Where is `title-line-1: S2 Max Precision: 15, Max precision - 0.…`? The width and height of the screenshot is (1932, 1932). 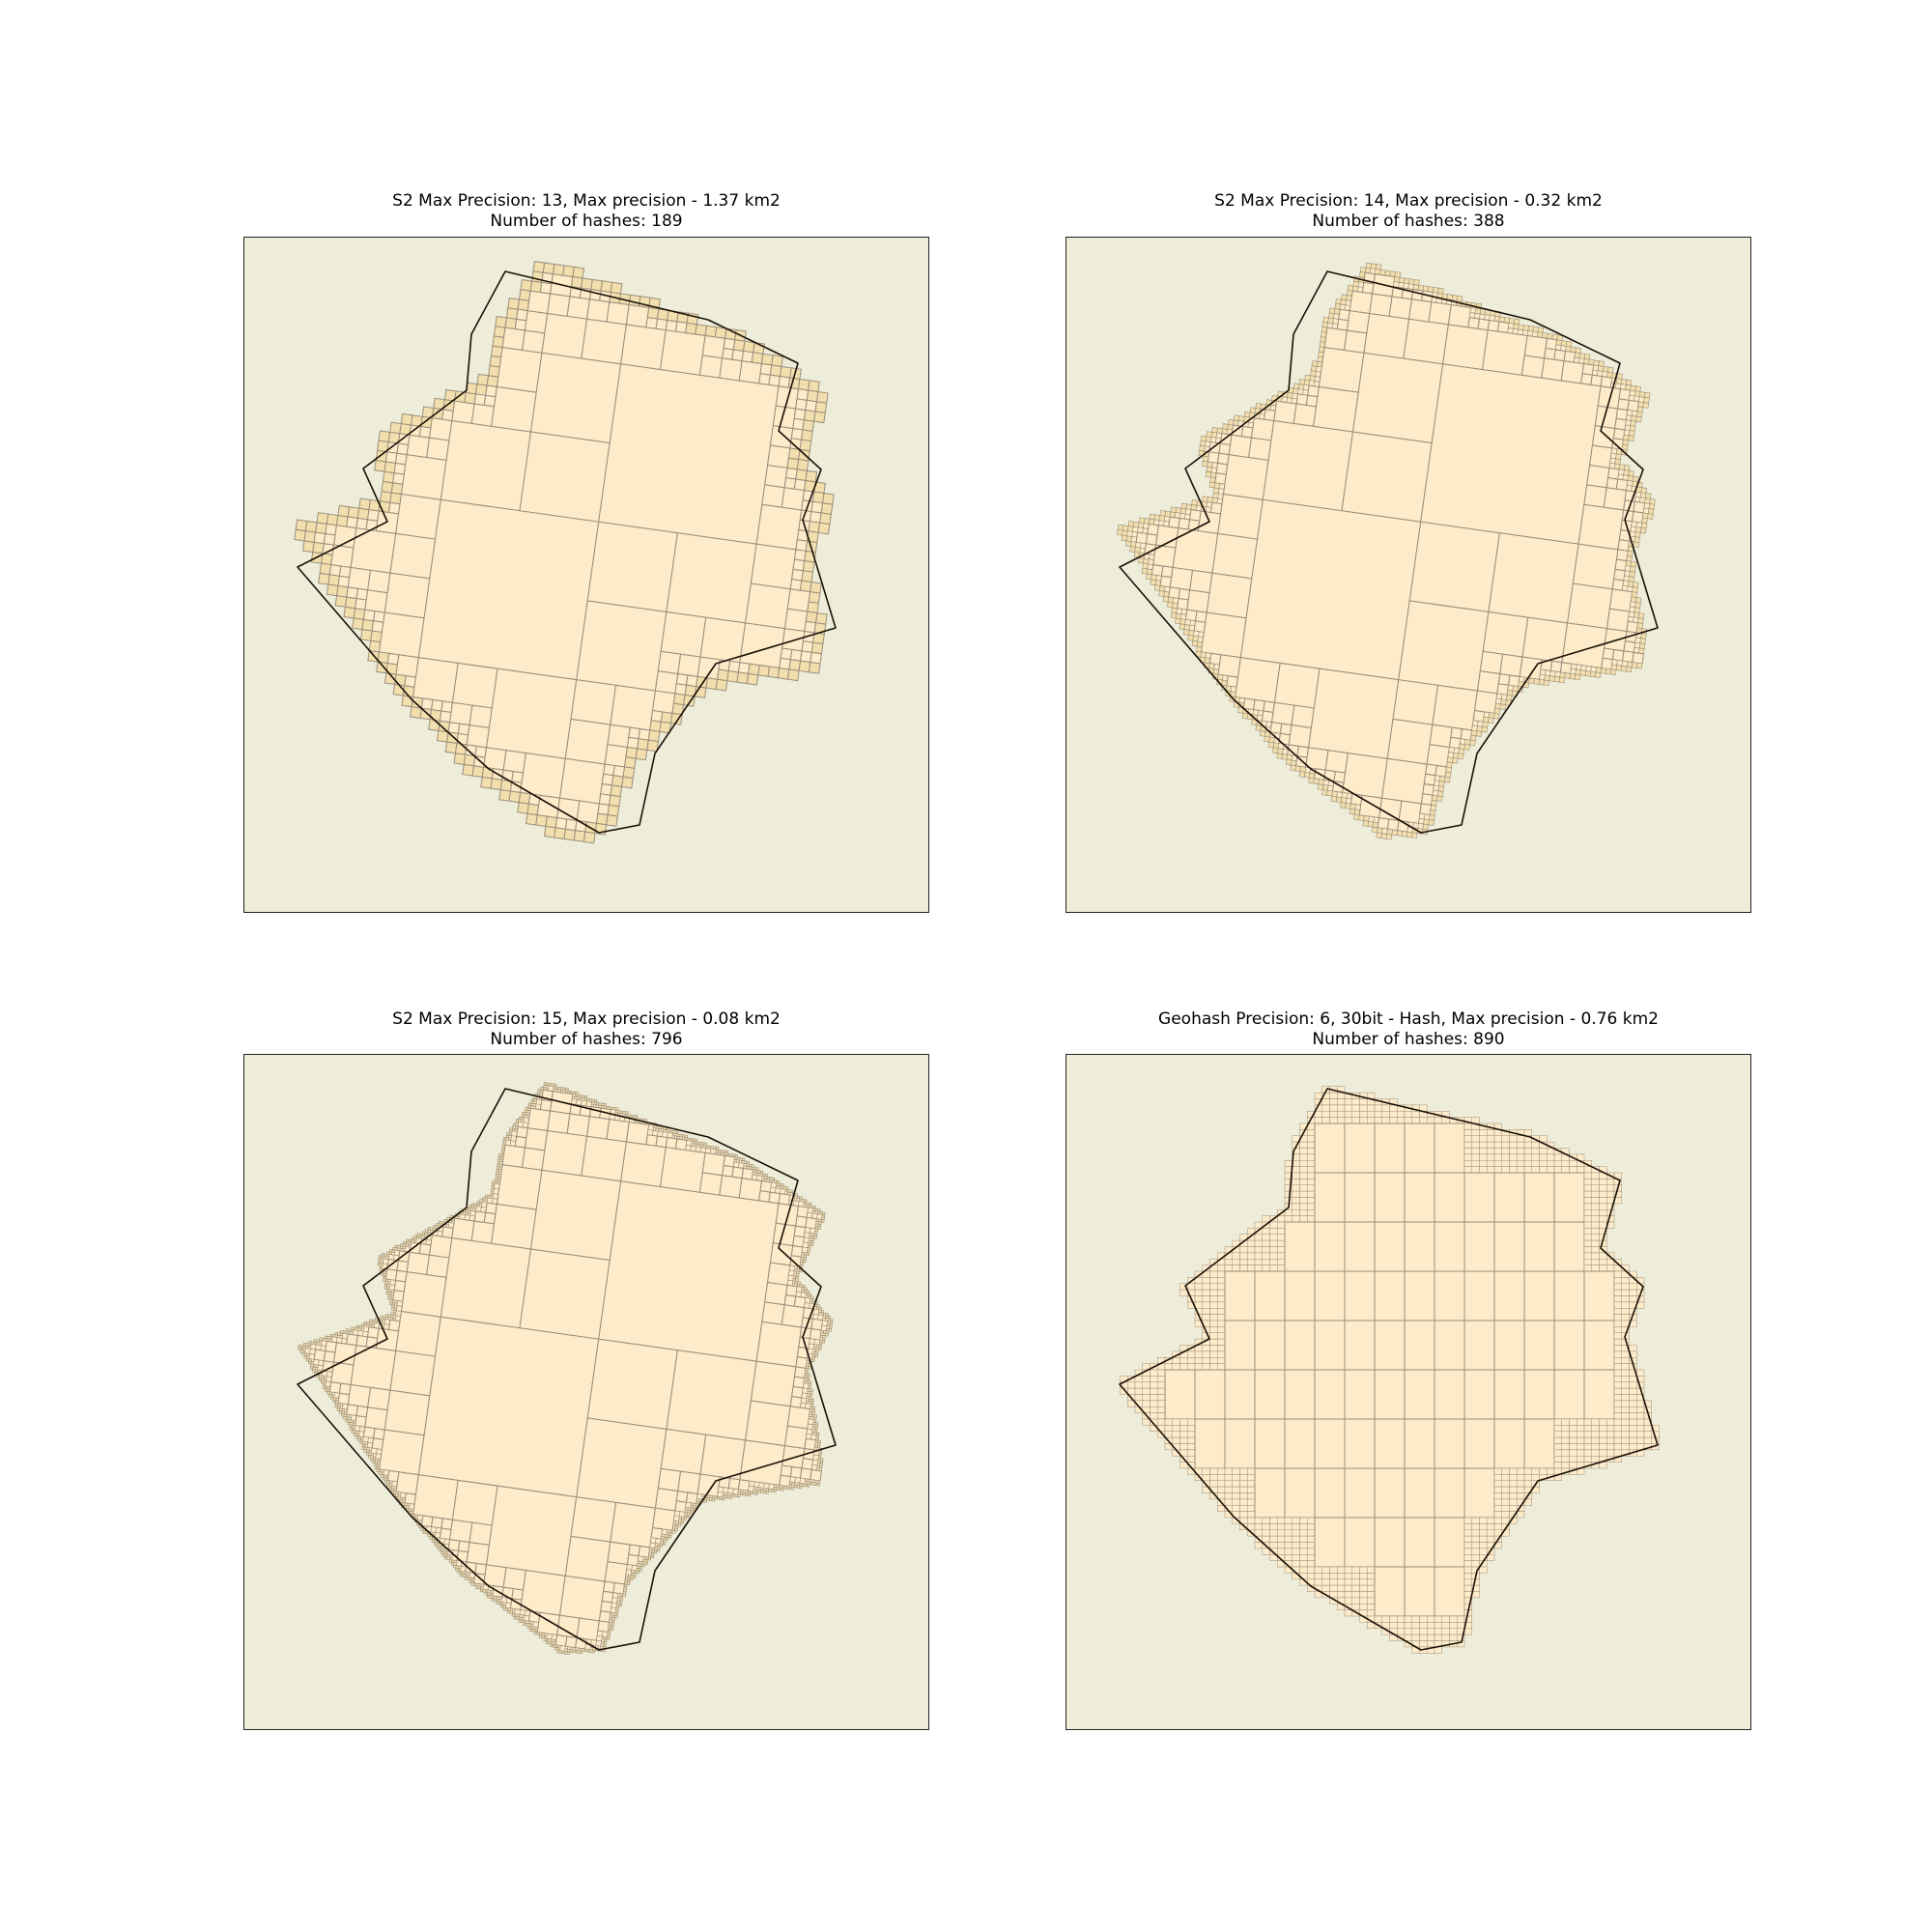
title-line-1: S2 Max Precision: 15, Max precision - 0.… is located at coordinates (586, 1019).